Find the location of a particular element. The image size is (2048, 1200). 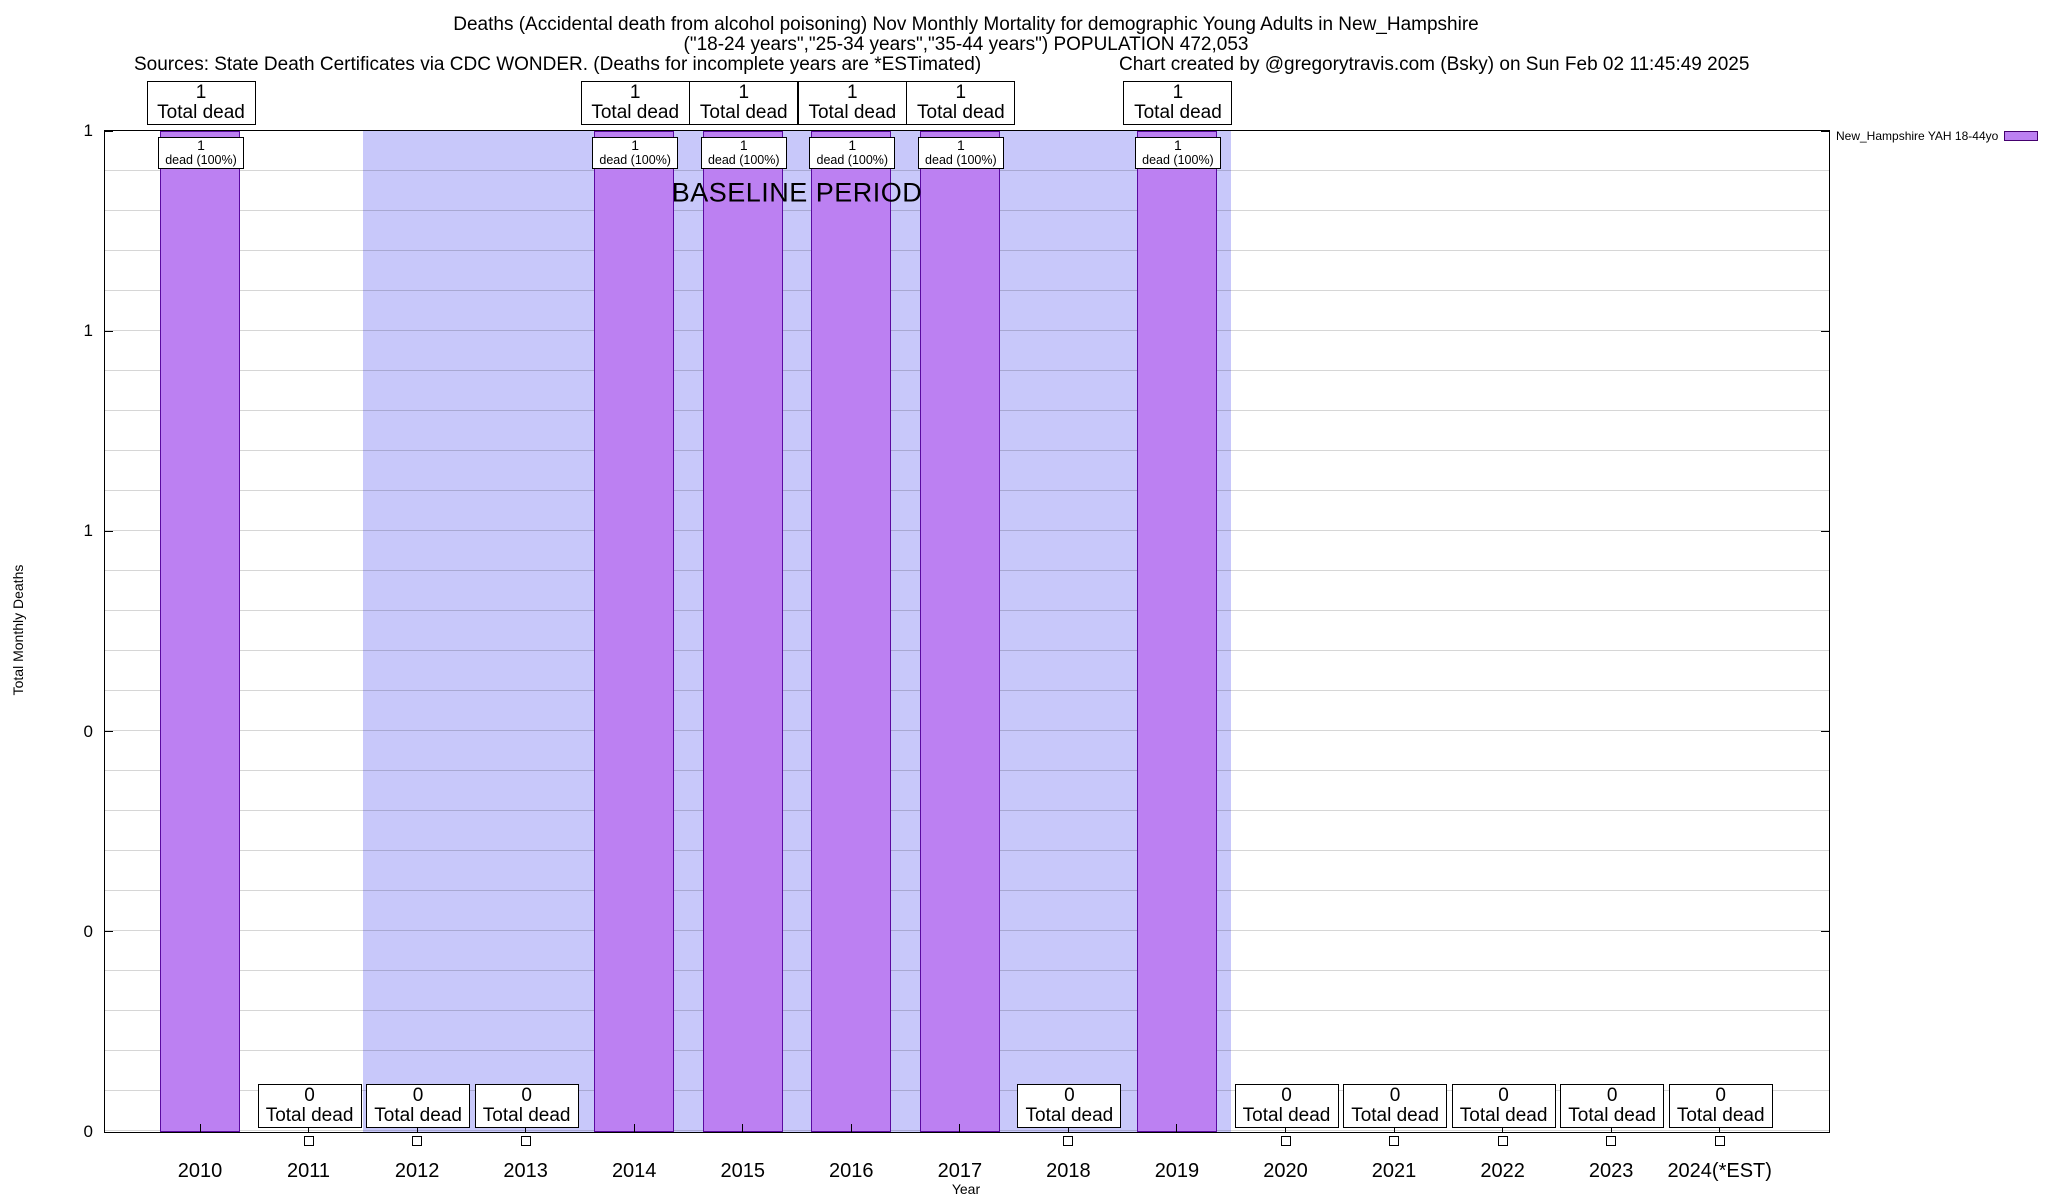

bar-total-label-2010-value: 1 is located at coordinates (201, 92).